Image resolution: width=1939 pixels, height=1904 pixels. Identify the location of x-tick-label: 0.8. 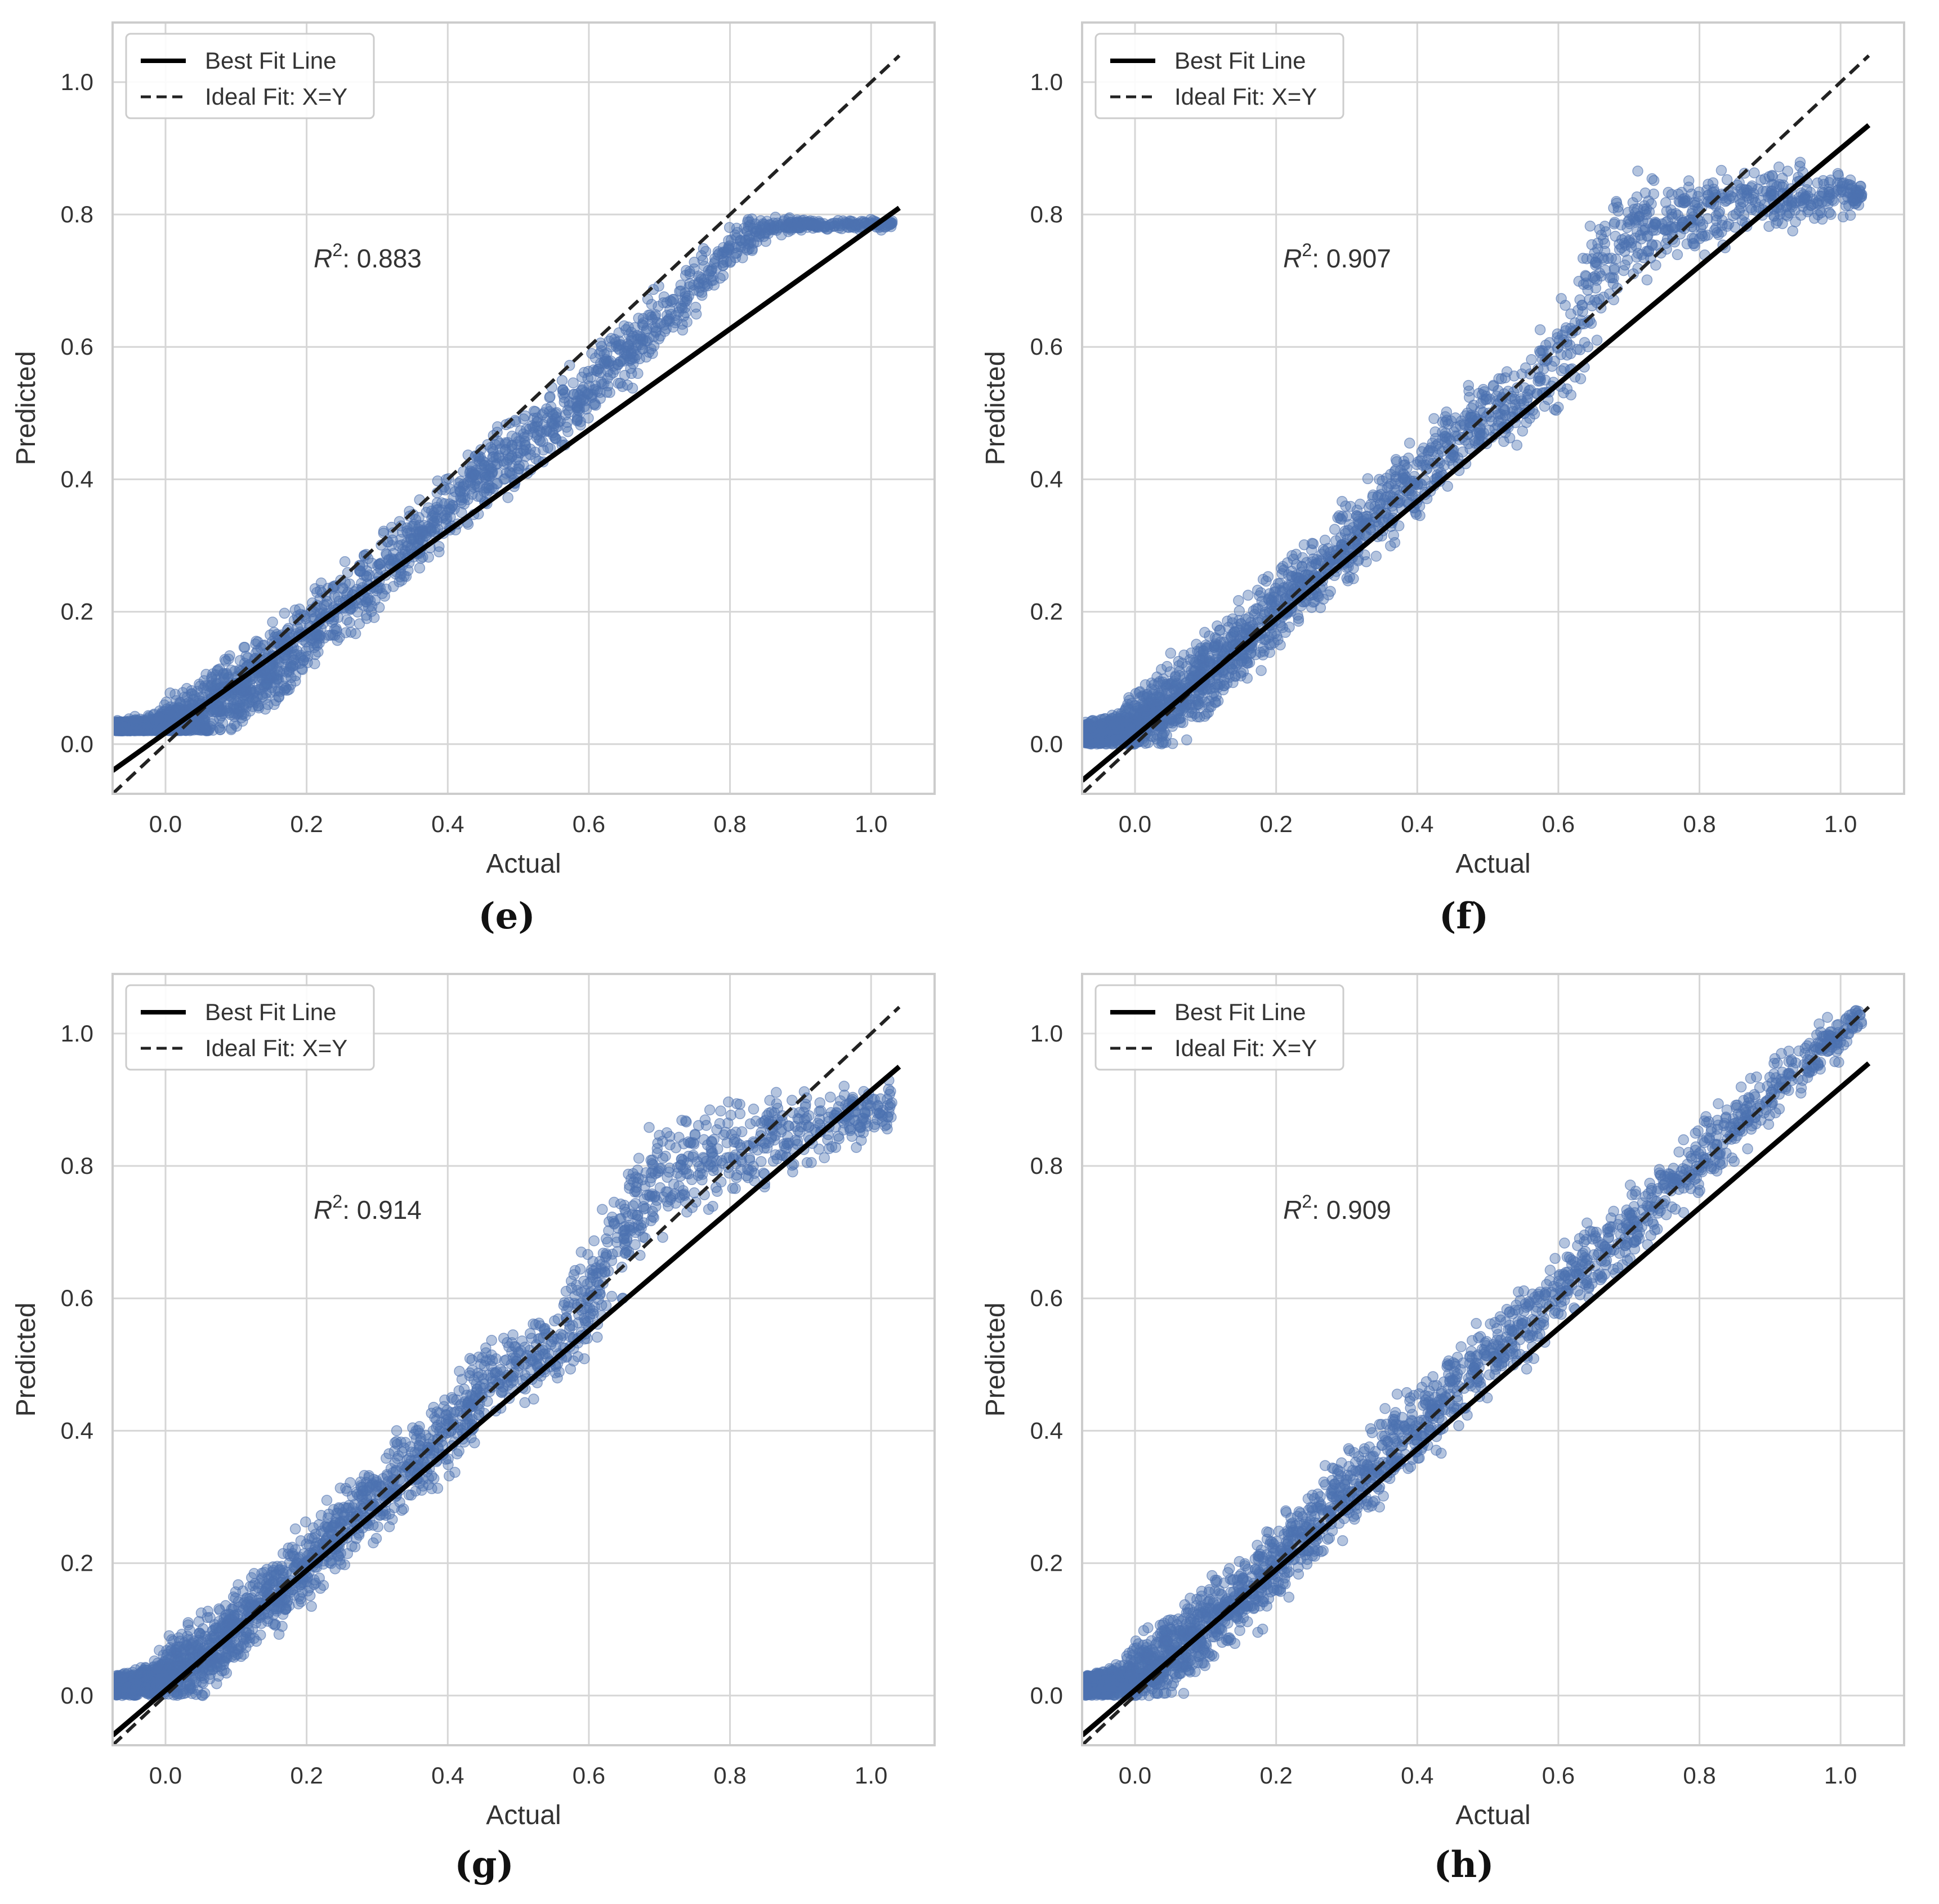
(1699, 824).